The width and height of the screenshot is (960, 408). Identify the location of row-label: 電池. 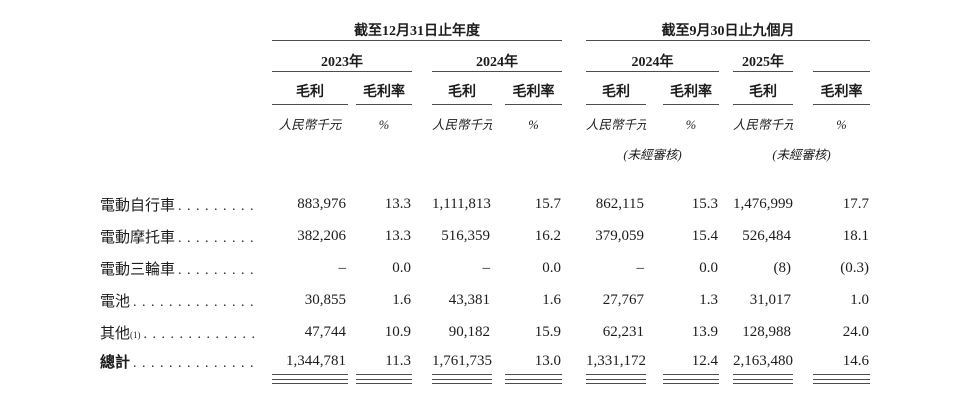
(115, 301).